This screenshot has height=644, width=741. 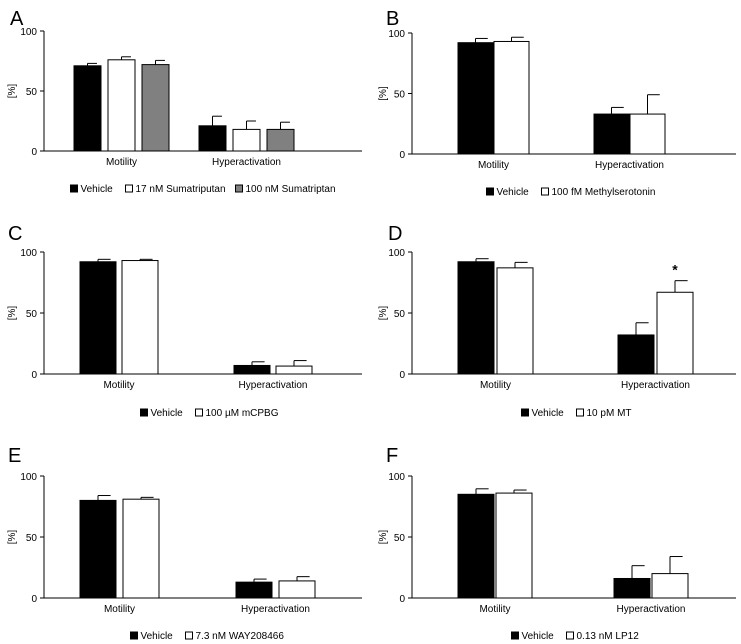 What do you see at coordinates (575, 636) in the screenshot?
I see `legend: Vehicle 0.13 nM LP12` at bounding box center [575, 636].